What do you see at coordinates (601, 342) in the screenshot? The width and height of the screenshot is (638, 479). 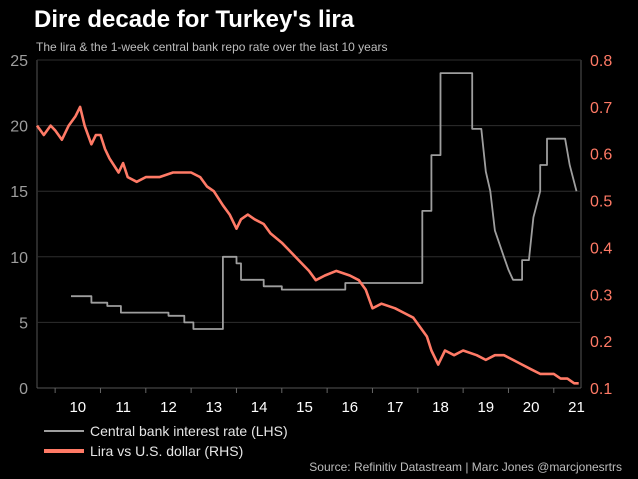 I see `right-tick-label: 0.2` at bounding box center [601, 342].